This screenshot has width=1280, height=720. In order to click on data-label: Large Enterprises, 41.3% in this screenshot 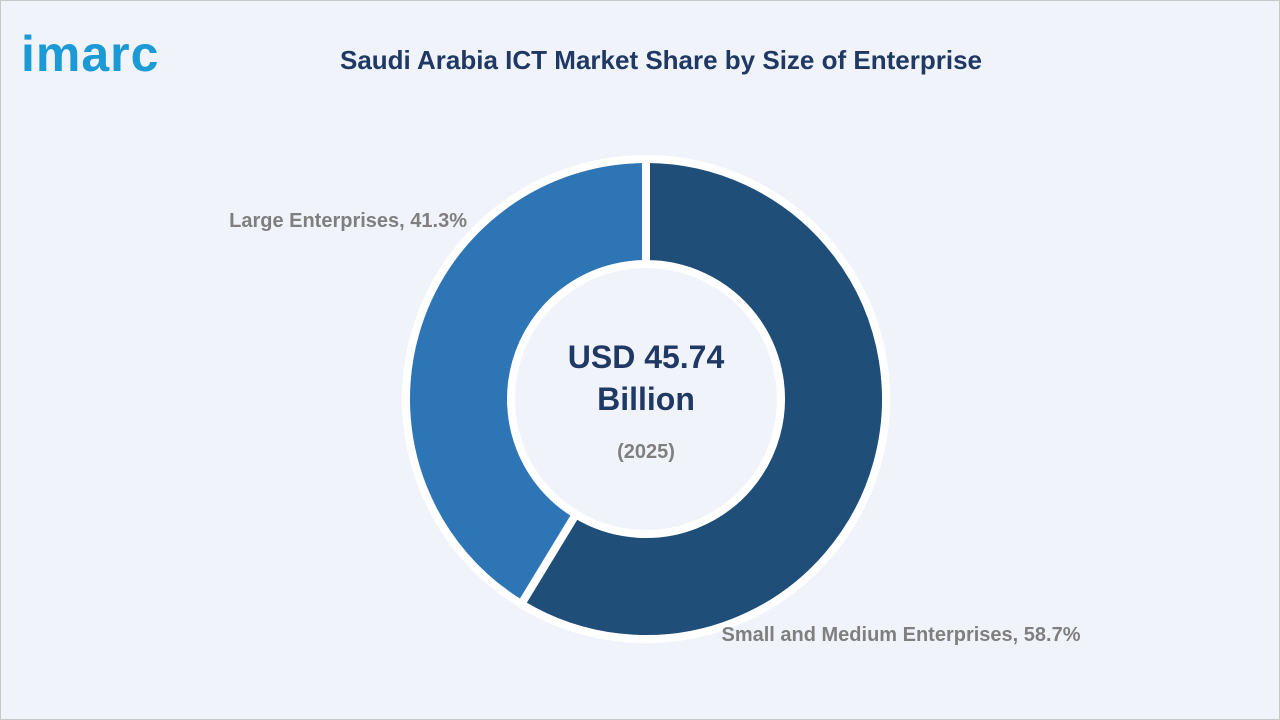, I will do `click(348, 221)`.